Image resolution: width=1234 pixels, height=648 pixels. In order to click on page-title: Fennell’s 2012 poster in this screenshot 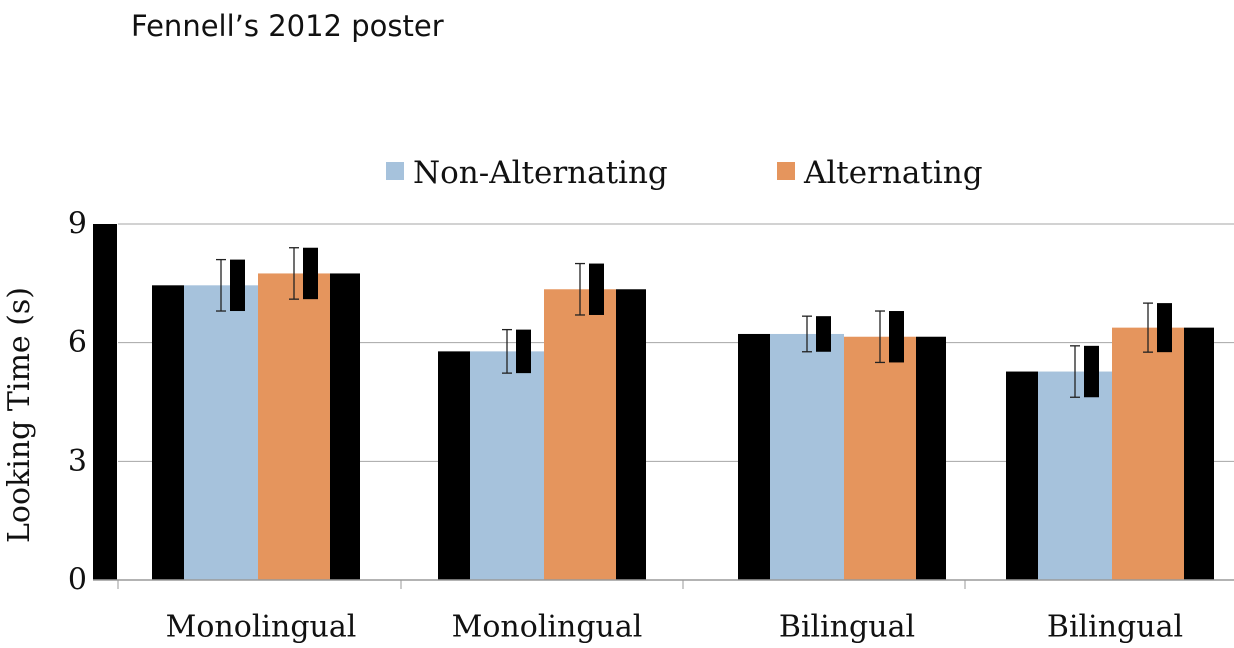, I will do `click(287, 26)`.